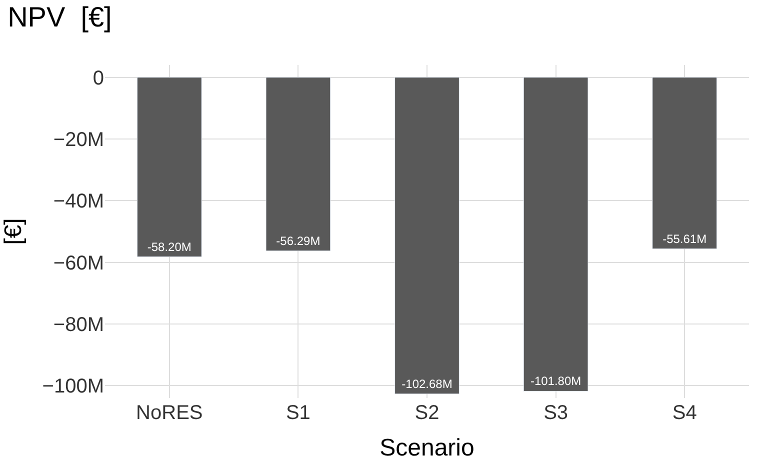 This screenshot has width=759, height=468. What do you see at coordinates (427, 413) in the screenshot?
I see `x-tick-label: S2` at bounding box center [427, 413].